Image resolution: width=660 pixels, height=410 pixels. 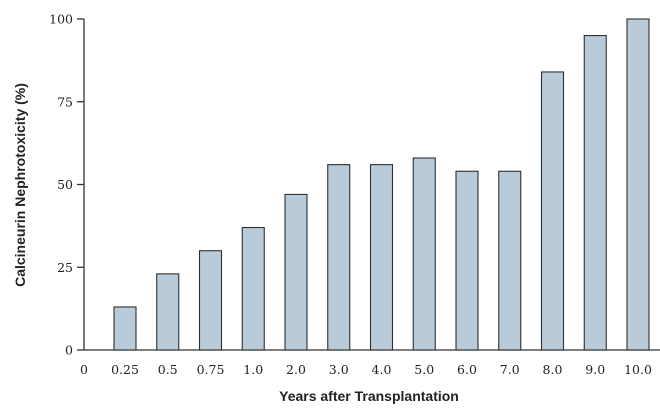 I want to click on x-tick-label: 1.0, so click(x=253, y=369).